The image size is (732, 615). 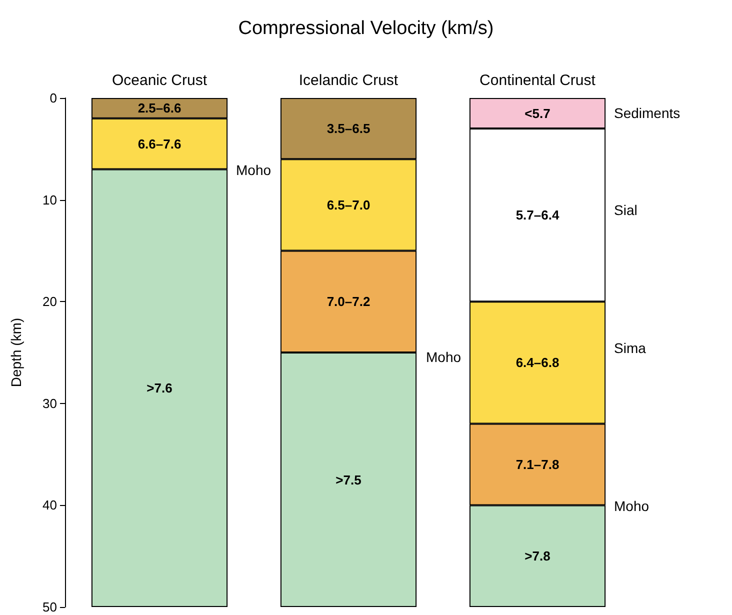 What do you see at coordinates (537, 113) in the screenshot?
I see `data-label: <5.7` at bounding box center [537, 113].